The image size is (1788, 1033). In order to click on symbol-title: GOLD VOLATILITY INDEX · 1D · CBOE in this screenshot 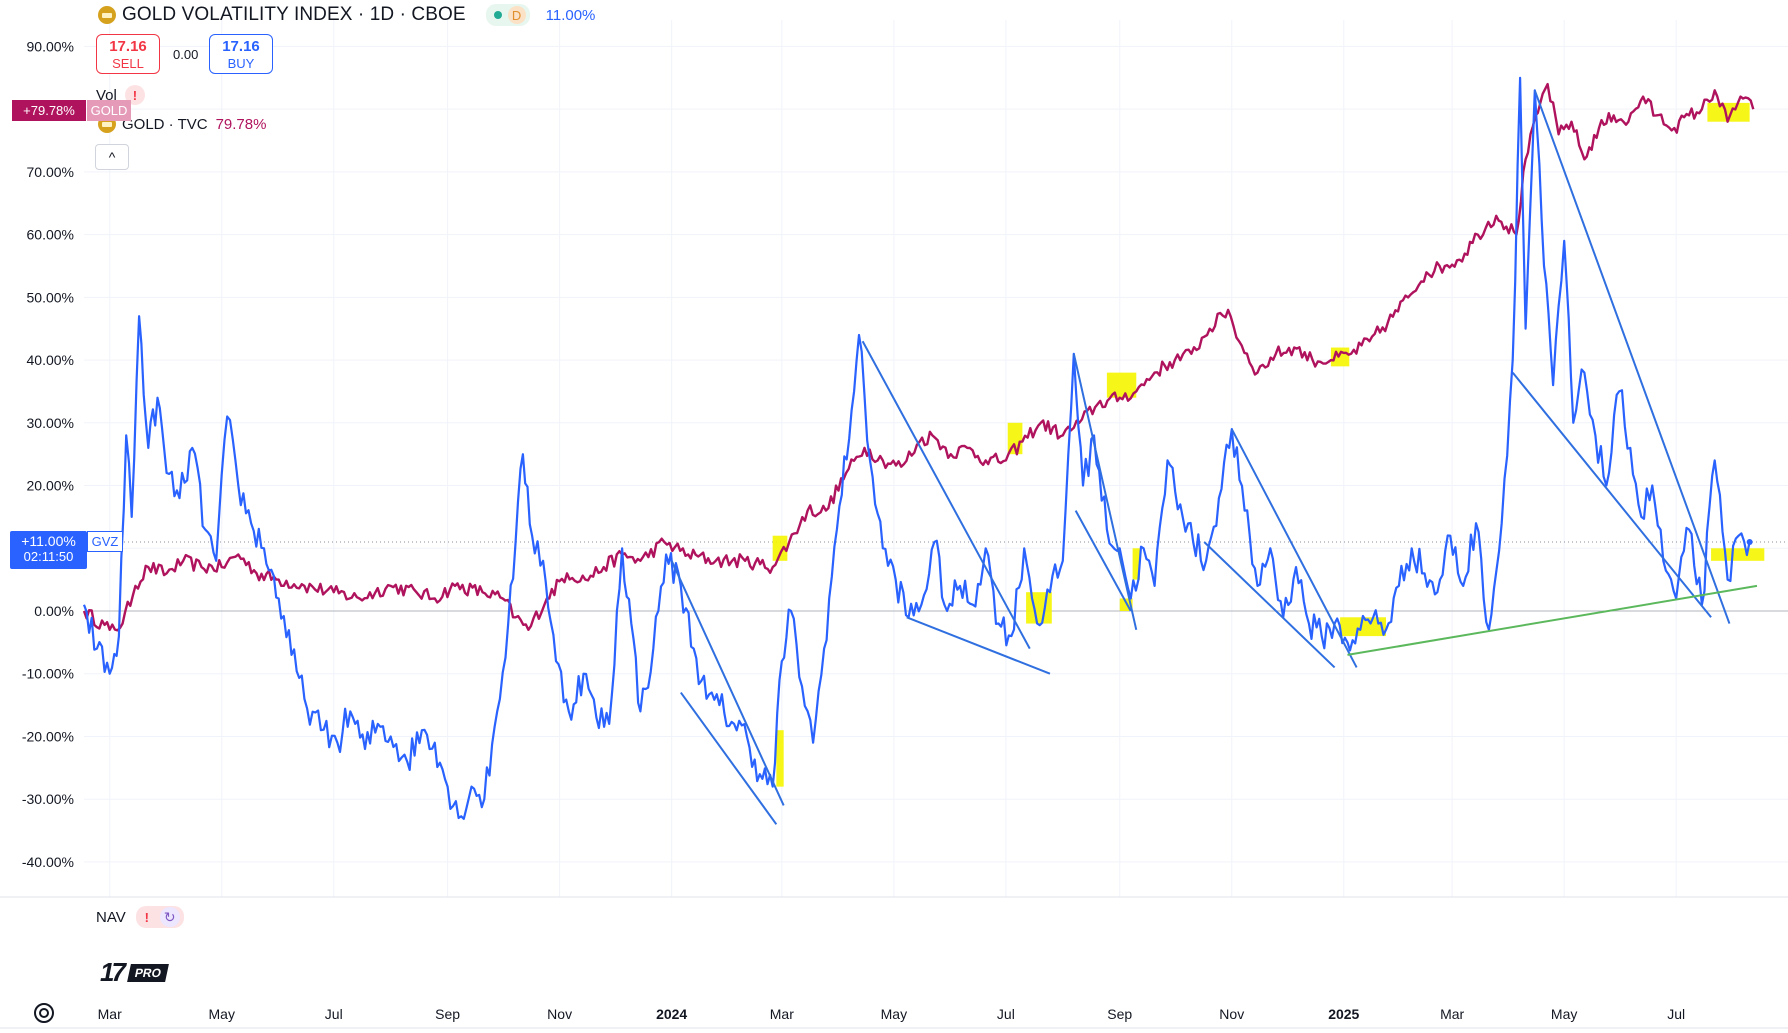, I will do `click(294, 14)`.